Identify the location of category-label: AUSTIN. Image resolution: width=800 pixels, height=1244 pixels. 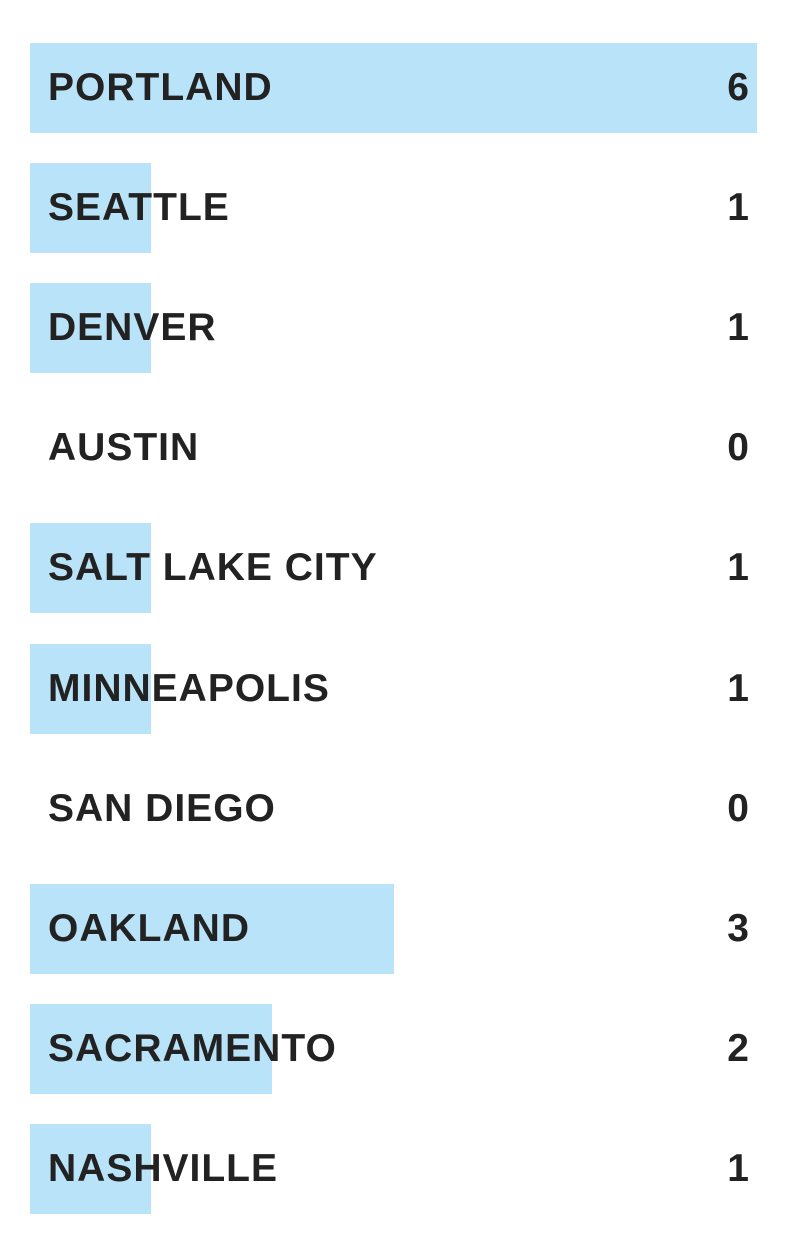
(124, 447).